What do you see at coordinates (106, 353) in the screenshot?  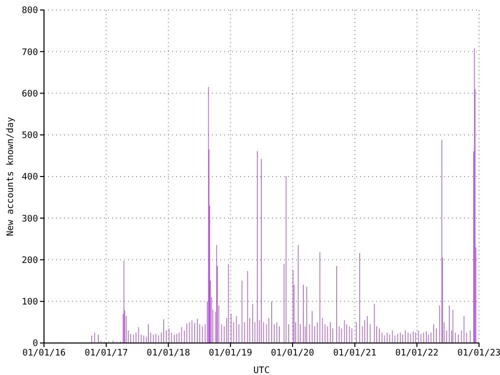 I see `x-tick-label: 01/01/17` at bounding box center [106, 353].